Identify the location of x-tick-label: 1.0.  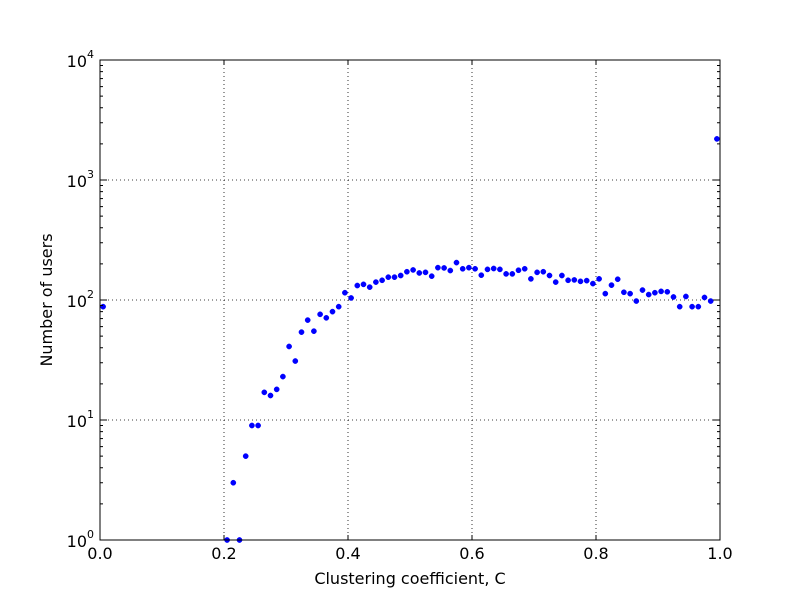
(719, 553).